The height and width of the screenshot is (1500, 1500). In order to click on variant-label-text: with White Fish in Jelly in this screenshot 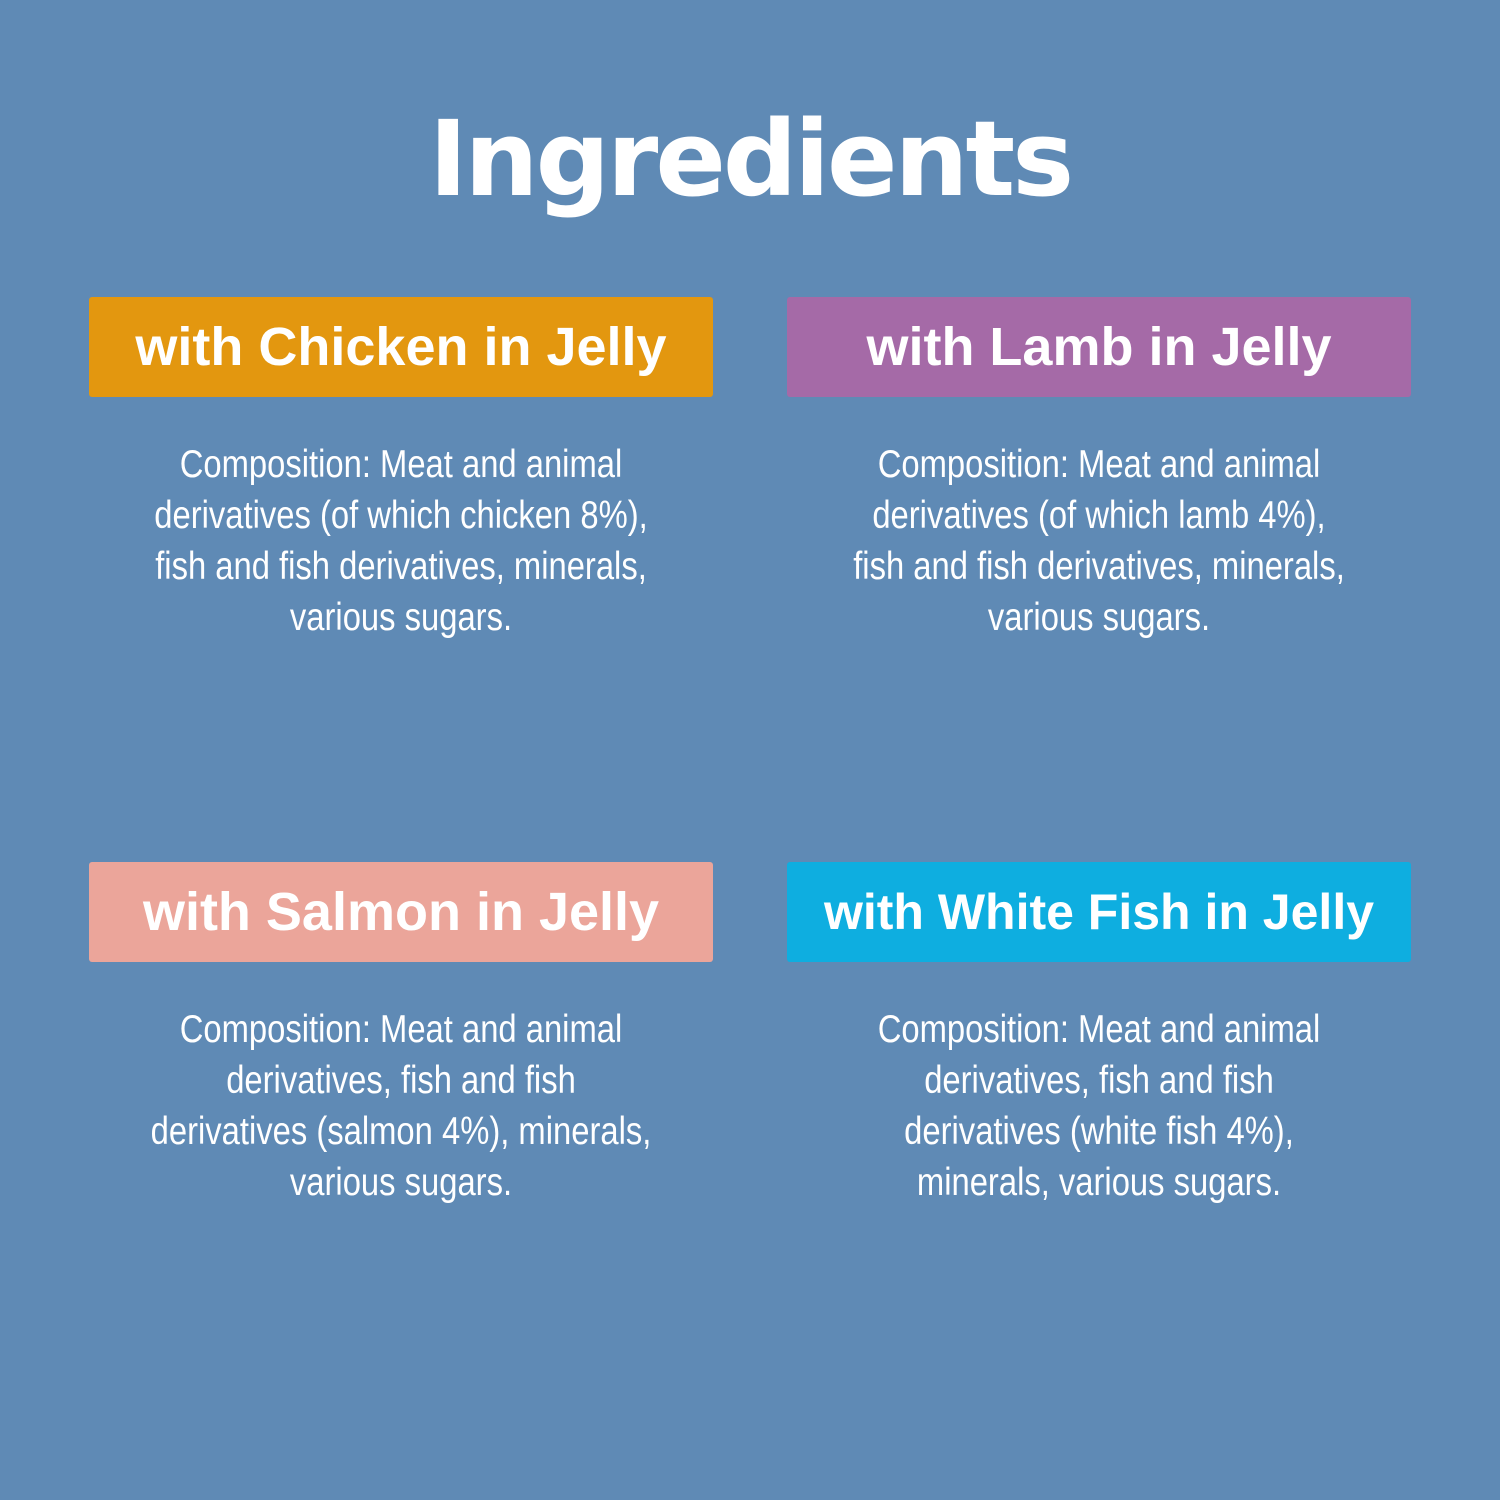, I will do `click(1099, 912)`.